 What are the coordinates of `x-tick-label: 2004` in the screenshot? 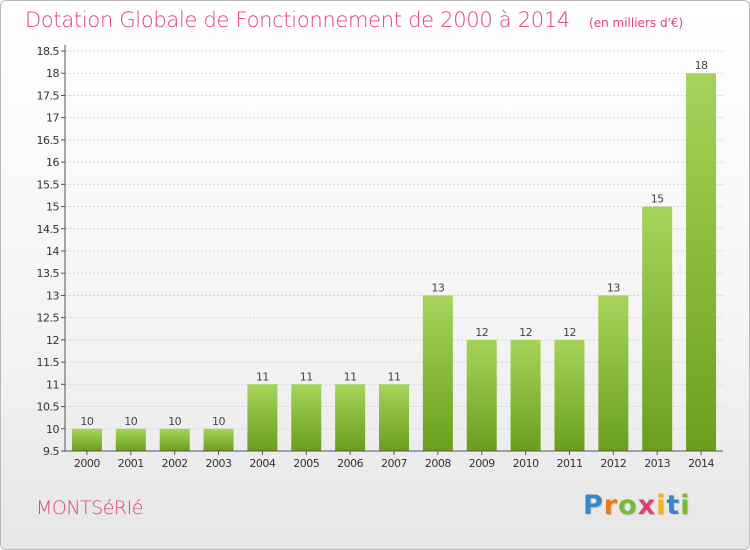 It's located at (262, 463).